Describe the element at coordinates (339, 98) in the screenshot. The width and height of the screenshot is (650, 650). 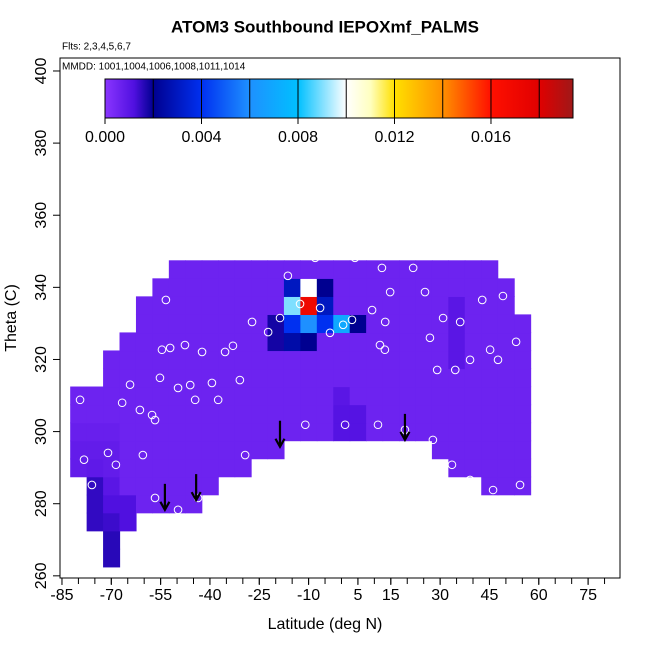
I see `colorbar-fill` at that location.